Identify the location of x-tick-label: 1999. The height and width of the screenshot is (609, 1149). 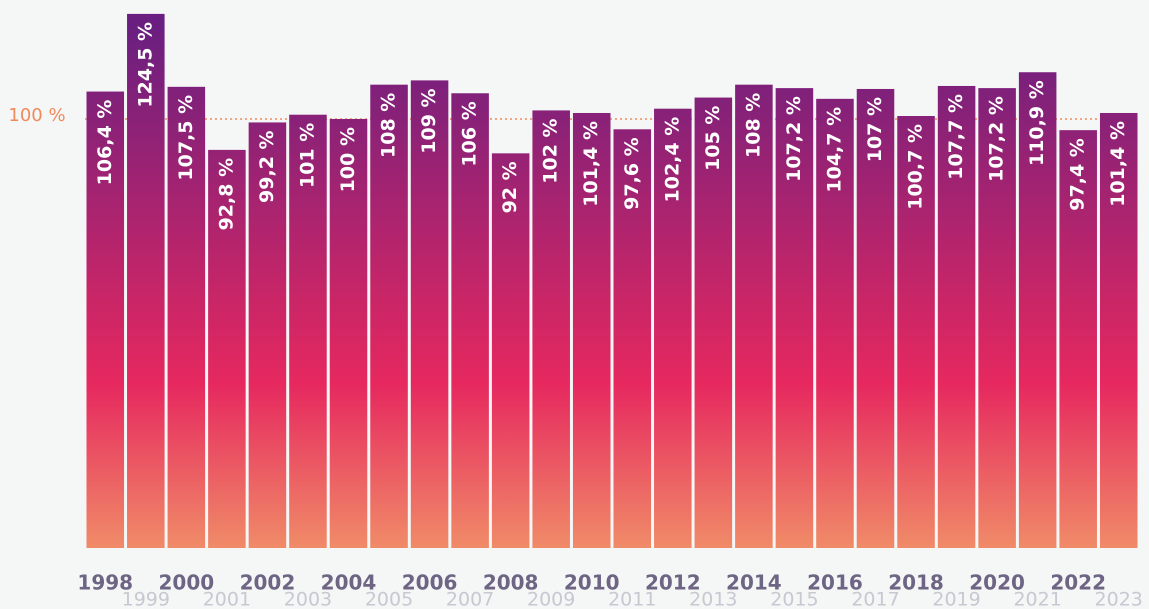
(146, 599).